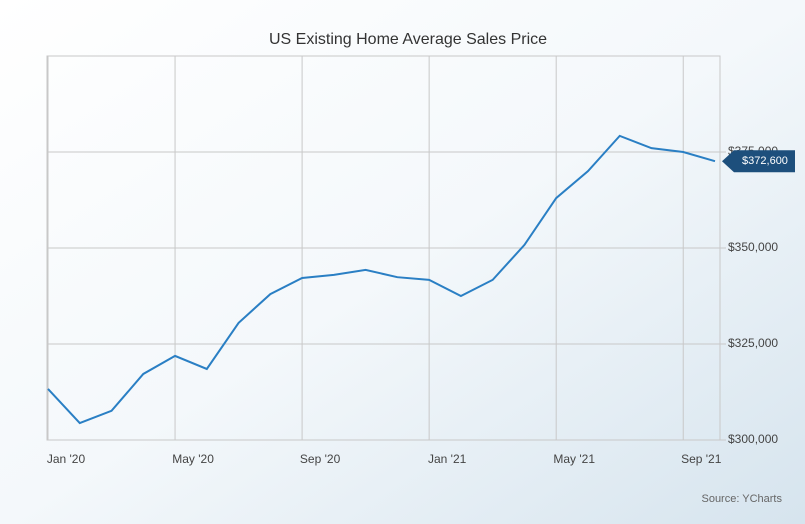 This screenshot has width=805, height=524. I want to click on value-tag, so click(758, 161).